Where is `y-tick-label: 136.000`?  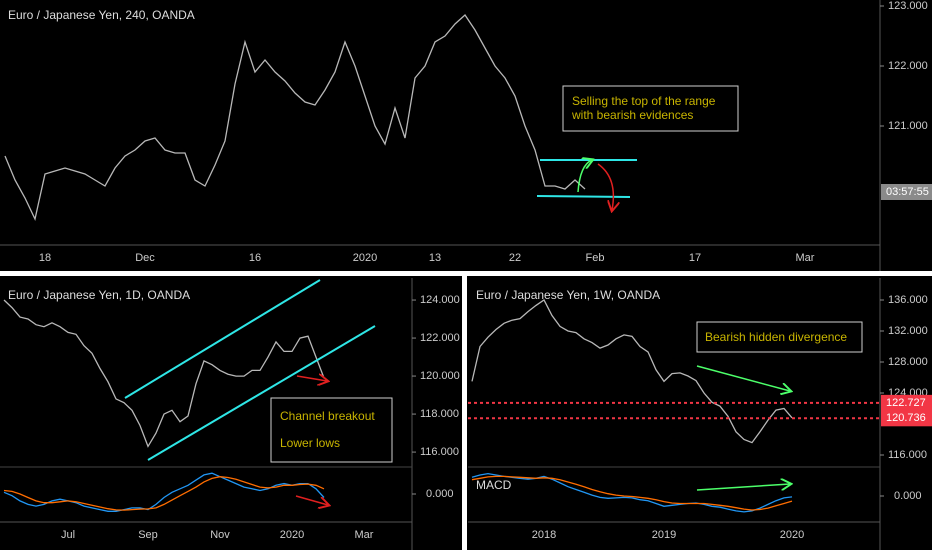 y-tick-label: 136.000 is located at coordinates (908, 300).